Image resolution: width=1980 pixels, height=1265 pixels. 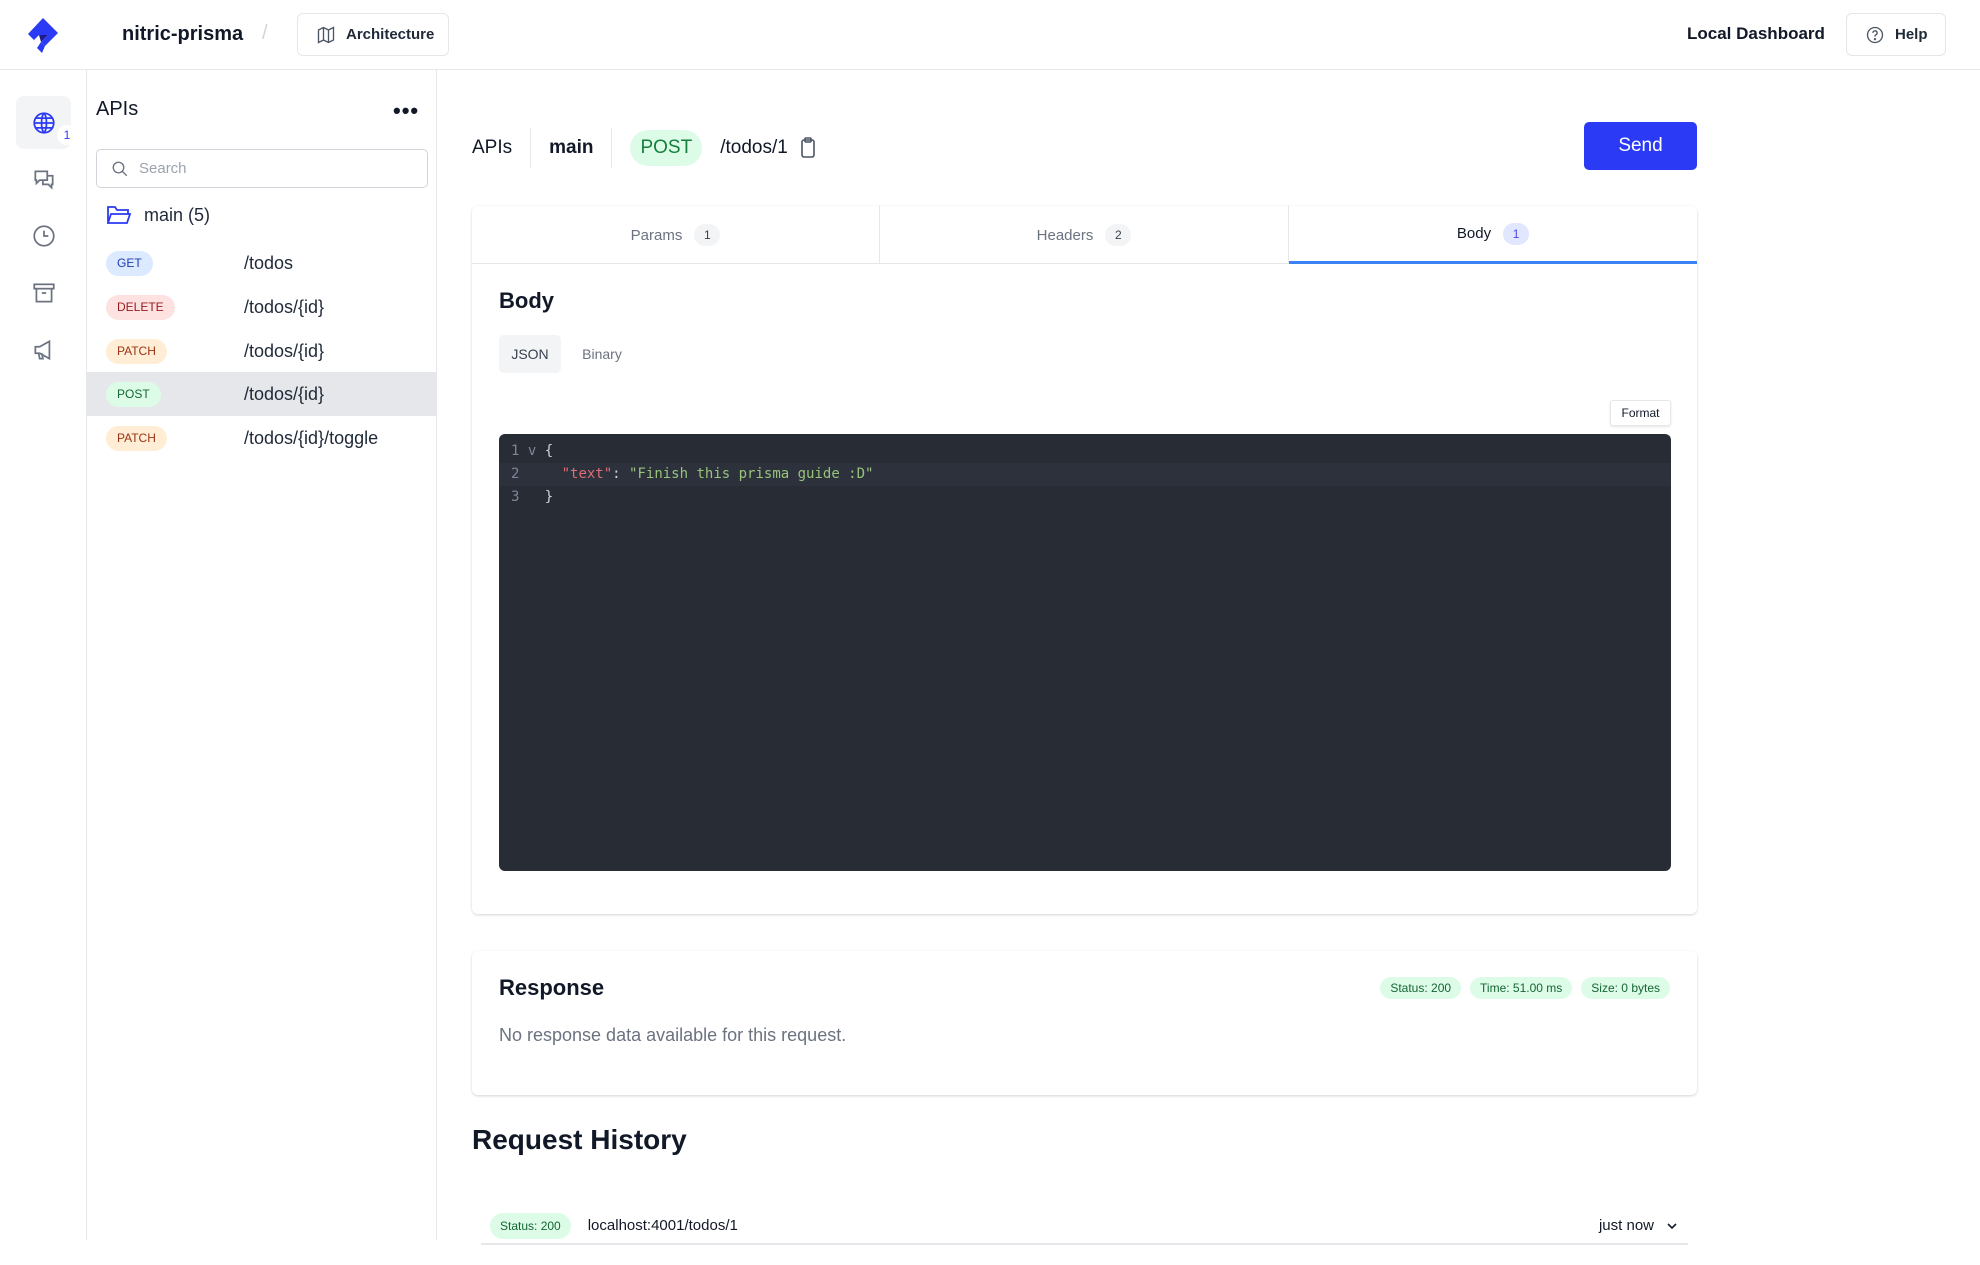 What do you see at coordinates (1640, 146) in the screenshot?
I see `send-button: Send` at bounding box center [1640, 146].